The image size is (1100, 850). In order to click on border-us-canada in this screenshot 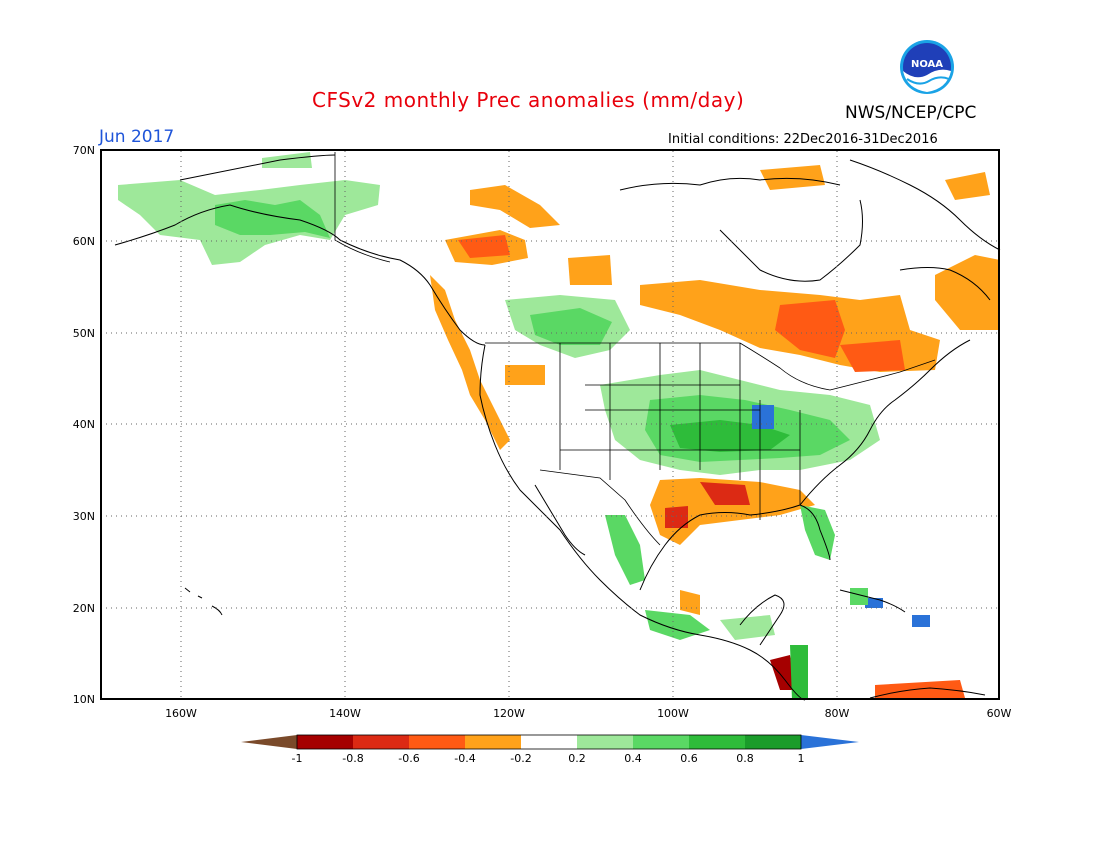, I will do `click(710, 366)`.